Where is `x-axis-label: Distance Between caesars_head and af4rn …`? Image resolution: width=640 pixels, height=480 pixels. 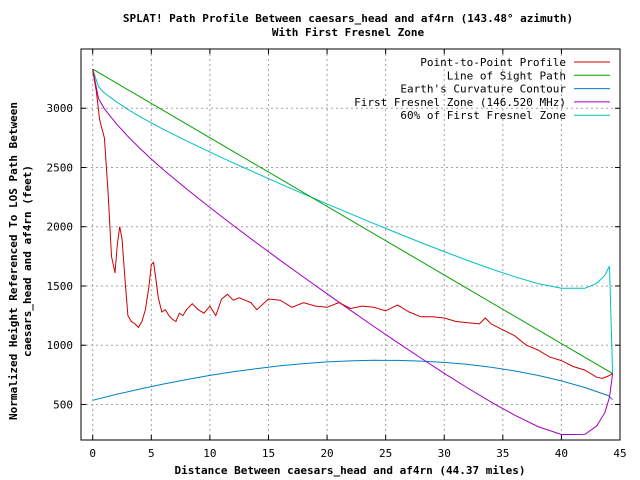 x-axis-label: Distance Between caesars_head and af4rn … is located at coordinates (350, 470).